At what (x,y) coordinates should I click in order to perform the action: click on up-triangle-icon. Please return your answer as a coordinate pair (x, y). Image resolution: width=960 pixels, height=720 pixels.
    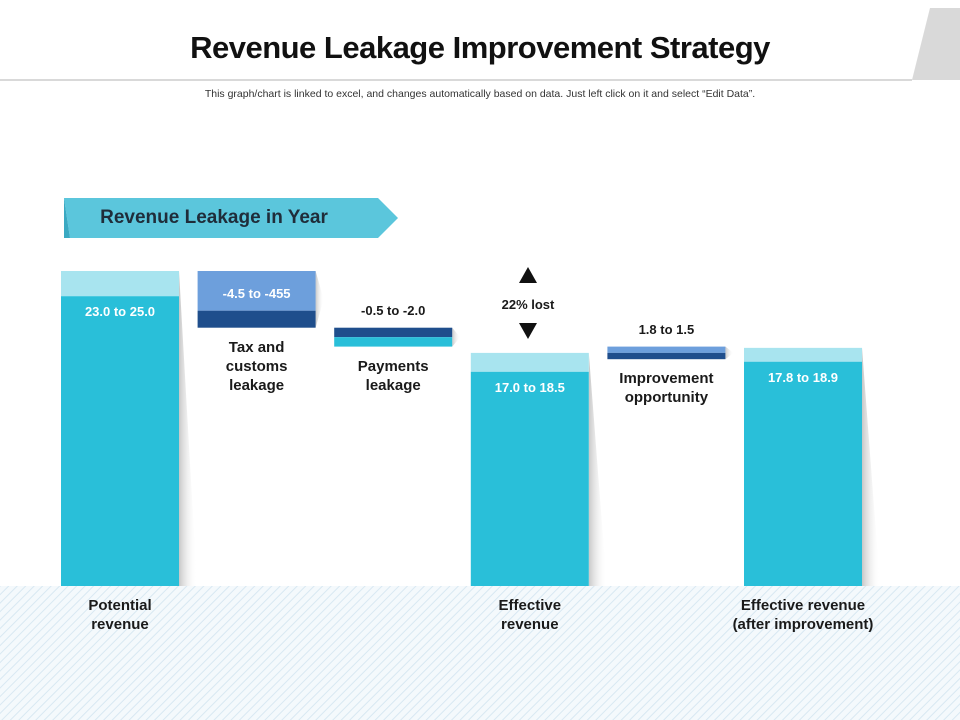
    Looking at the image, I should click on (528, 275).